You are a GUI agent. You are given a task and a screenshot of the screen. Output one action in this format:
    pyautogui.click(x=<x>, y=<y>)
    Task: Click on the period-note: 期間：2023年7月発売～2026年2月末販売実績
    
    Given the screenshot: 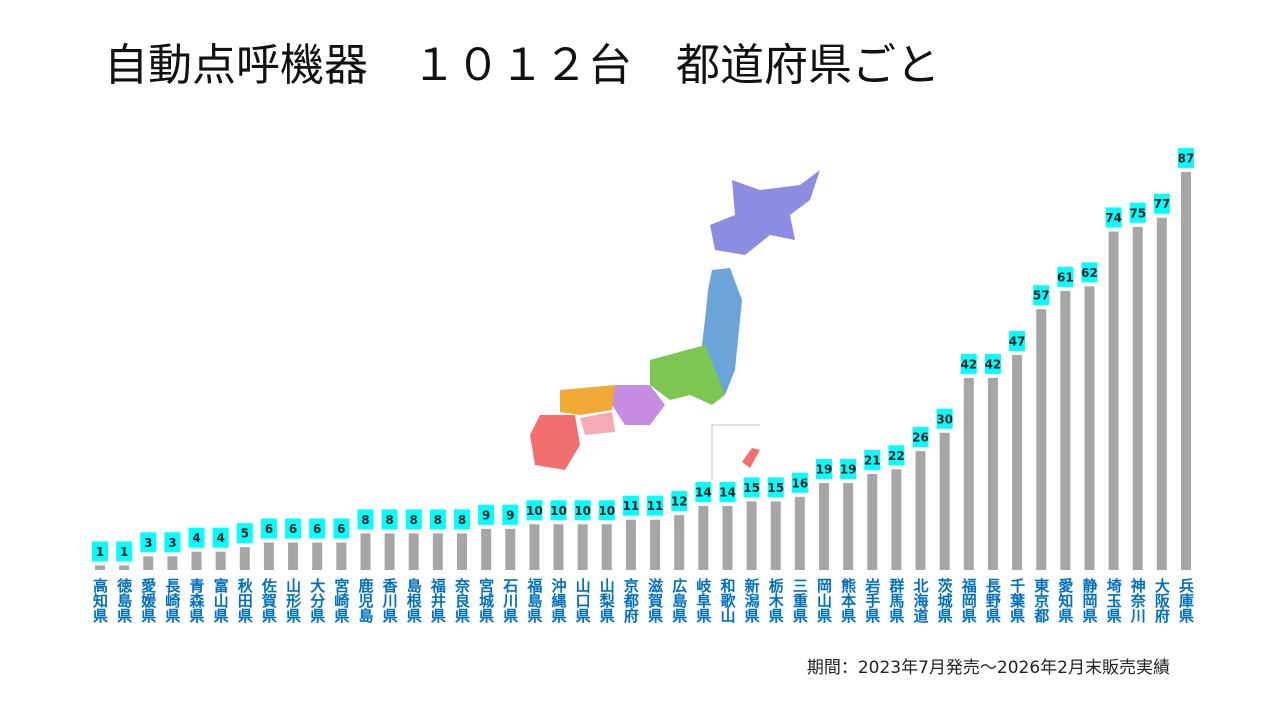 What is the action you would take?
    pyautogui.click(x=988, y=668)
    